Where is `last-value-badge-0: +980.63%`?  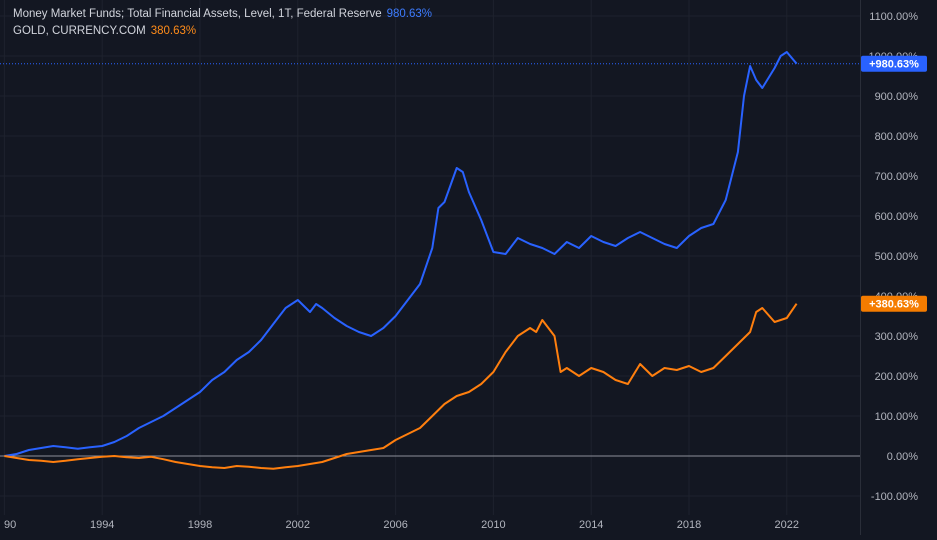 last-value-badge-0: +980.63% is located at coordinates (894, 65).